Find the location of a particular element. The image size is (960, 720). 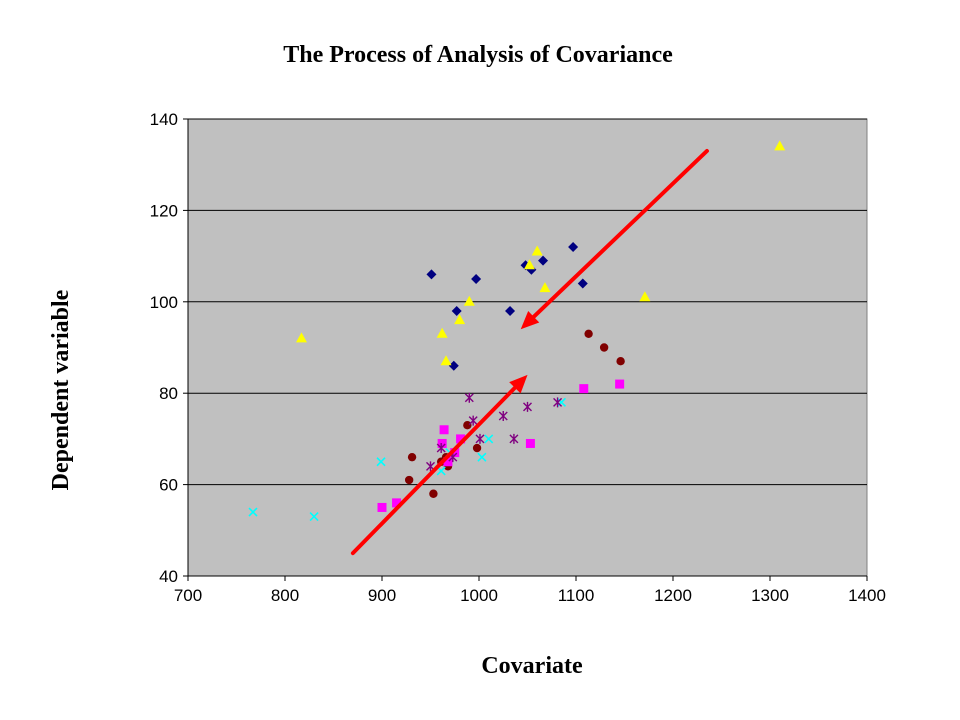

y-tick-label: 120 is located at coordinates (164, 210).